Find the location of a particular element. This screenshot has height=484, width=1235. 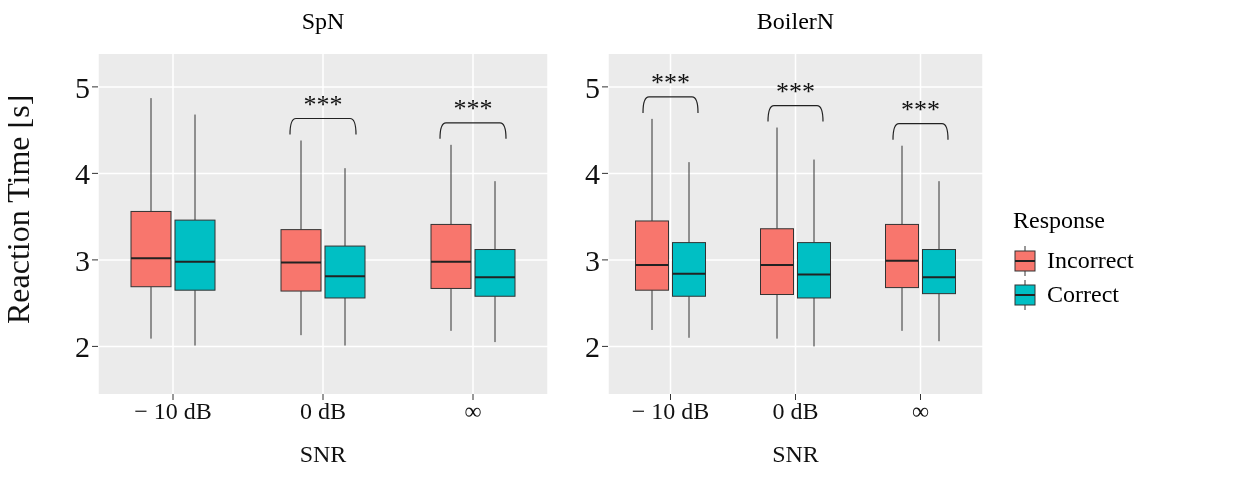

legend-label: Correct is located at coordinates (1083, 294).